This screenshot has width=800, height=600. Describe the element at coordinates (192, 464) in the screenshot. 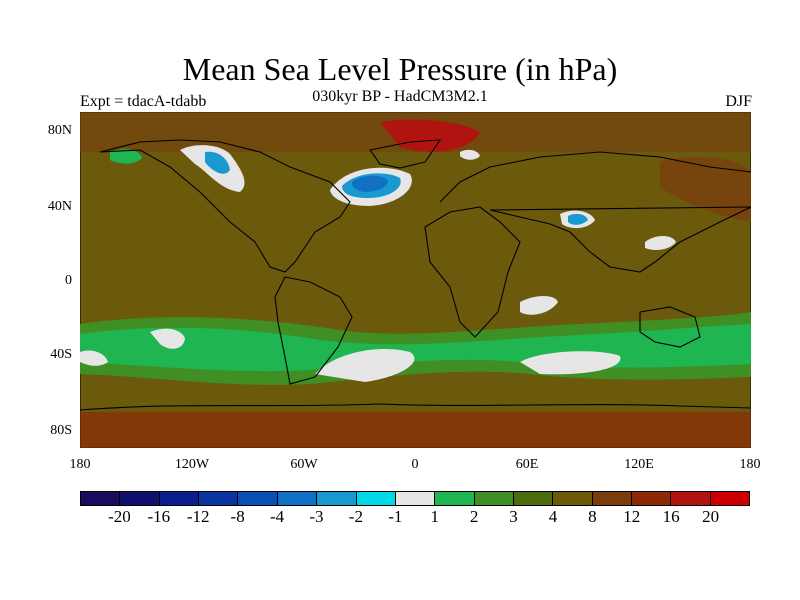

I see `x-tick-120w: 120W` at that location.